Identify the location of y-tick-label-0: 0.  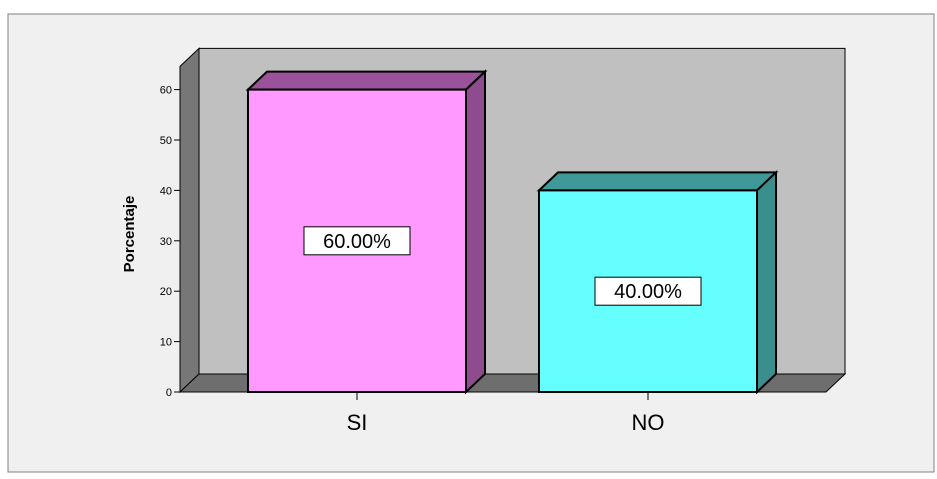
(169, 393).